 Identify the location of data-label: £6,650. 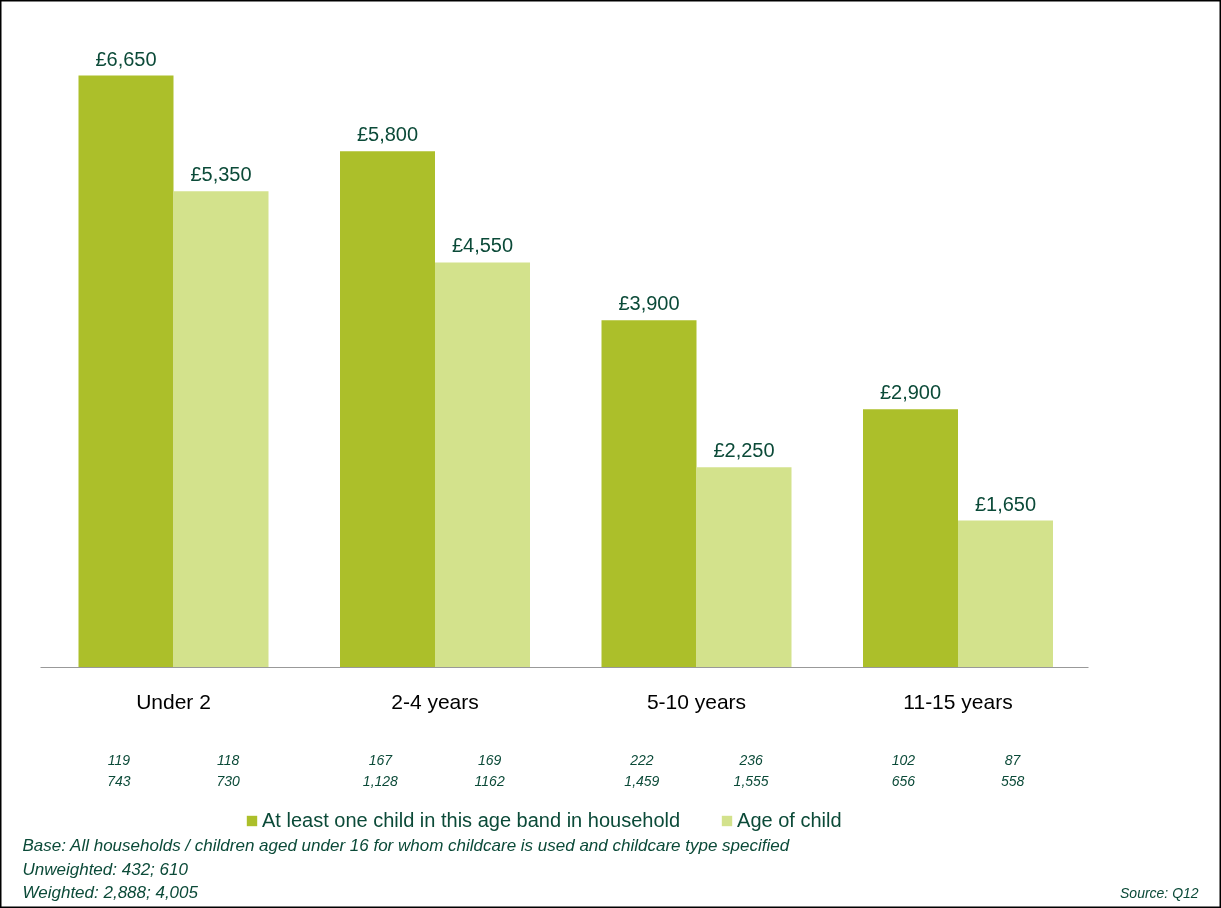
(126, 58).